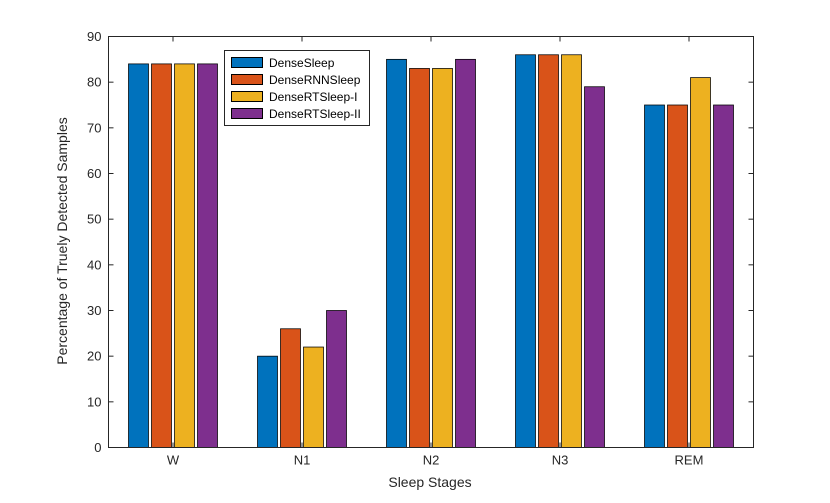 The image size is (830, 503). What do you see at coordinates (94, 401) in the screenshot?
I see `y-tick-label: 10` at bounding box center [94, 401].